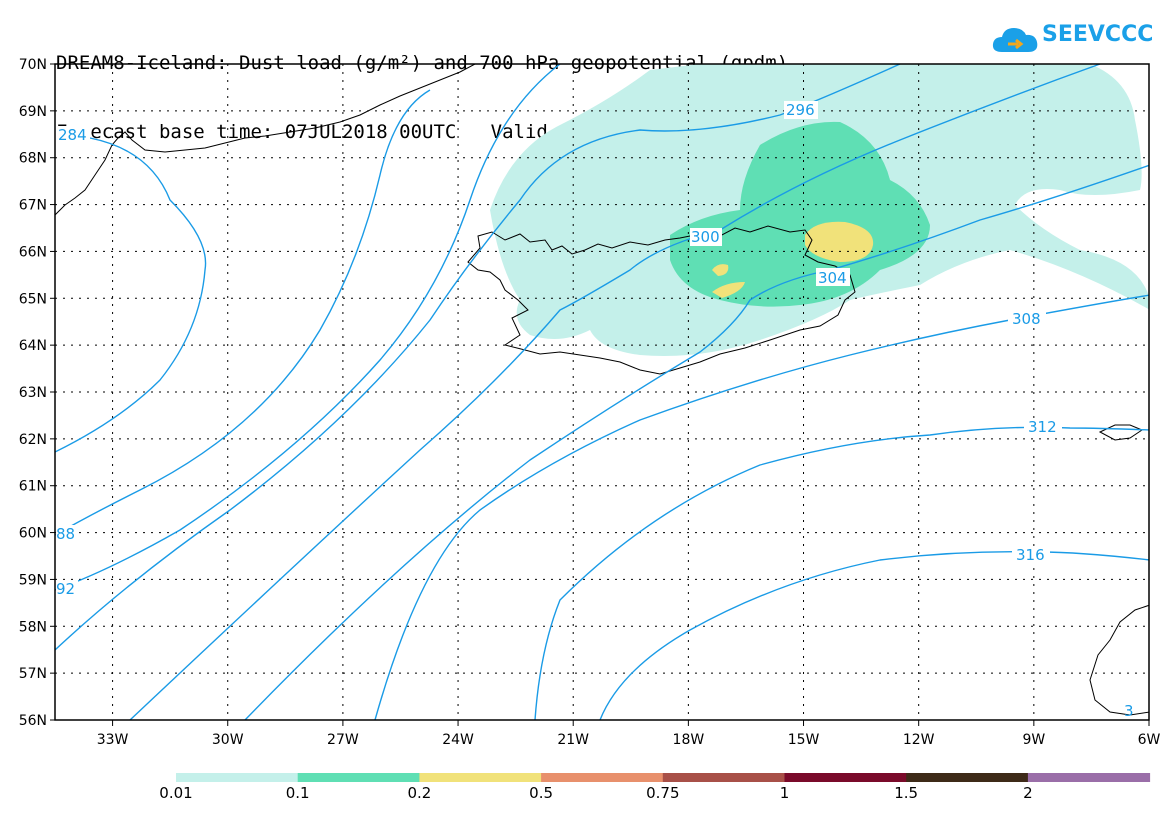 The width and height of the screenshot is (1175, 815). Describe the element at coordinates (1015, 40) in the screenshot. I see `cloud-icon` at that location.